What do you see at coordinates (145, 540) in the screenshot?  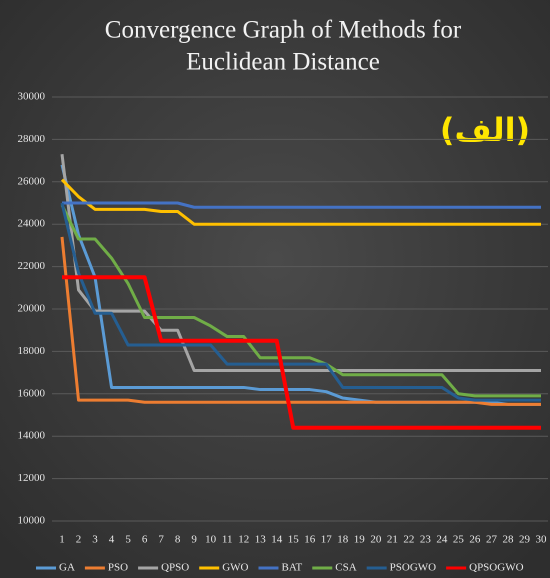 I see `x-tick-label: 6` at bounding box center [145, 540].